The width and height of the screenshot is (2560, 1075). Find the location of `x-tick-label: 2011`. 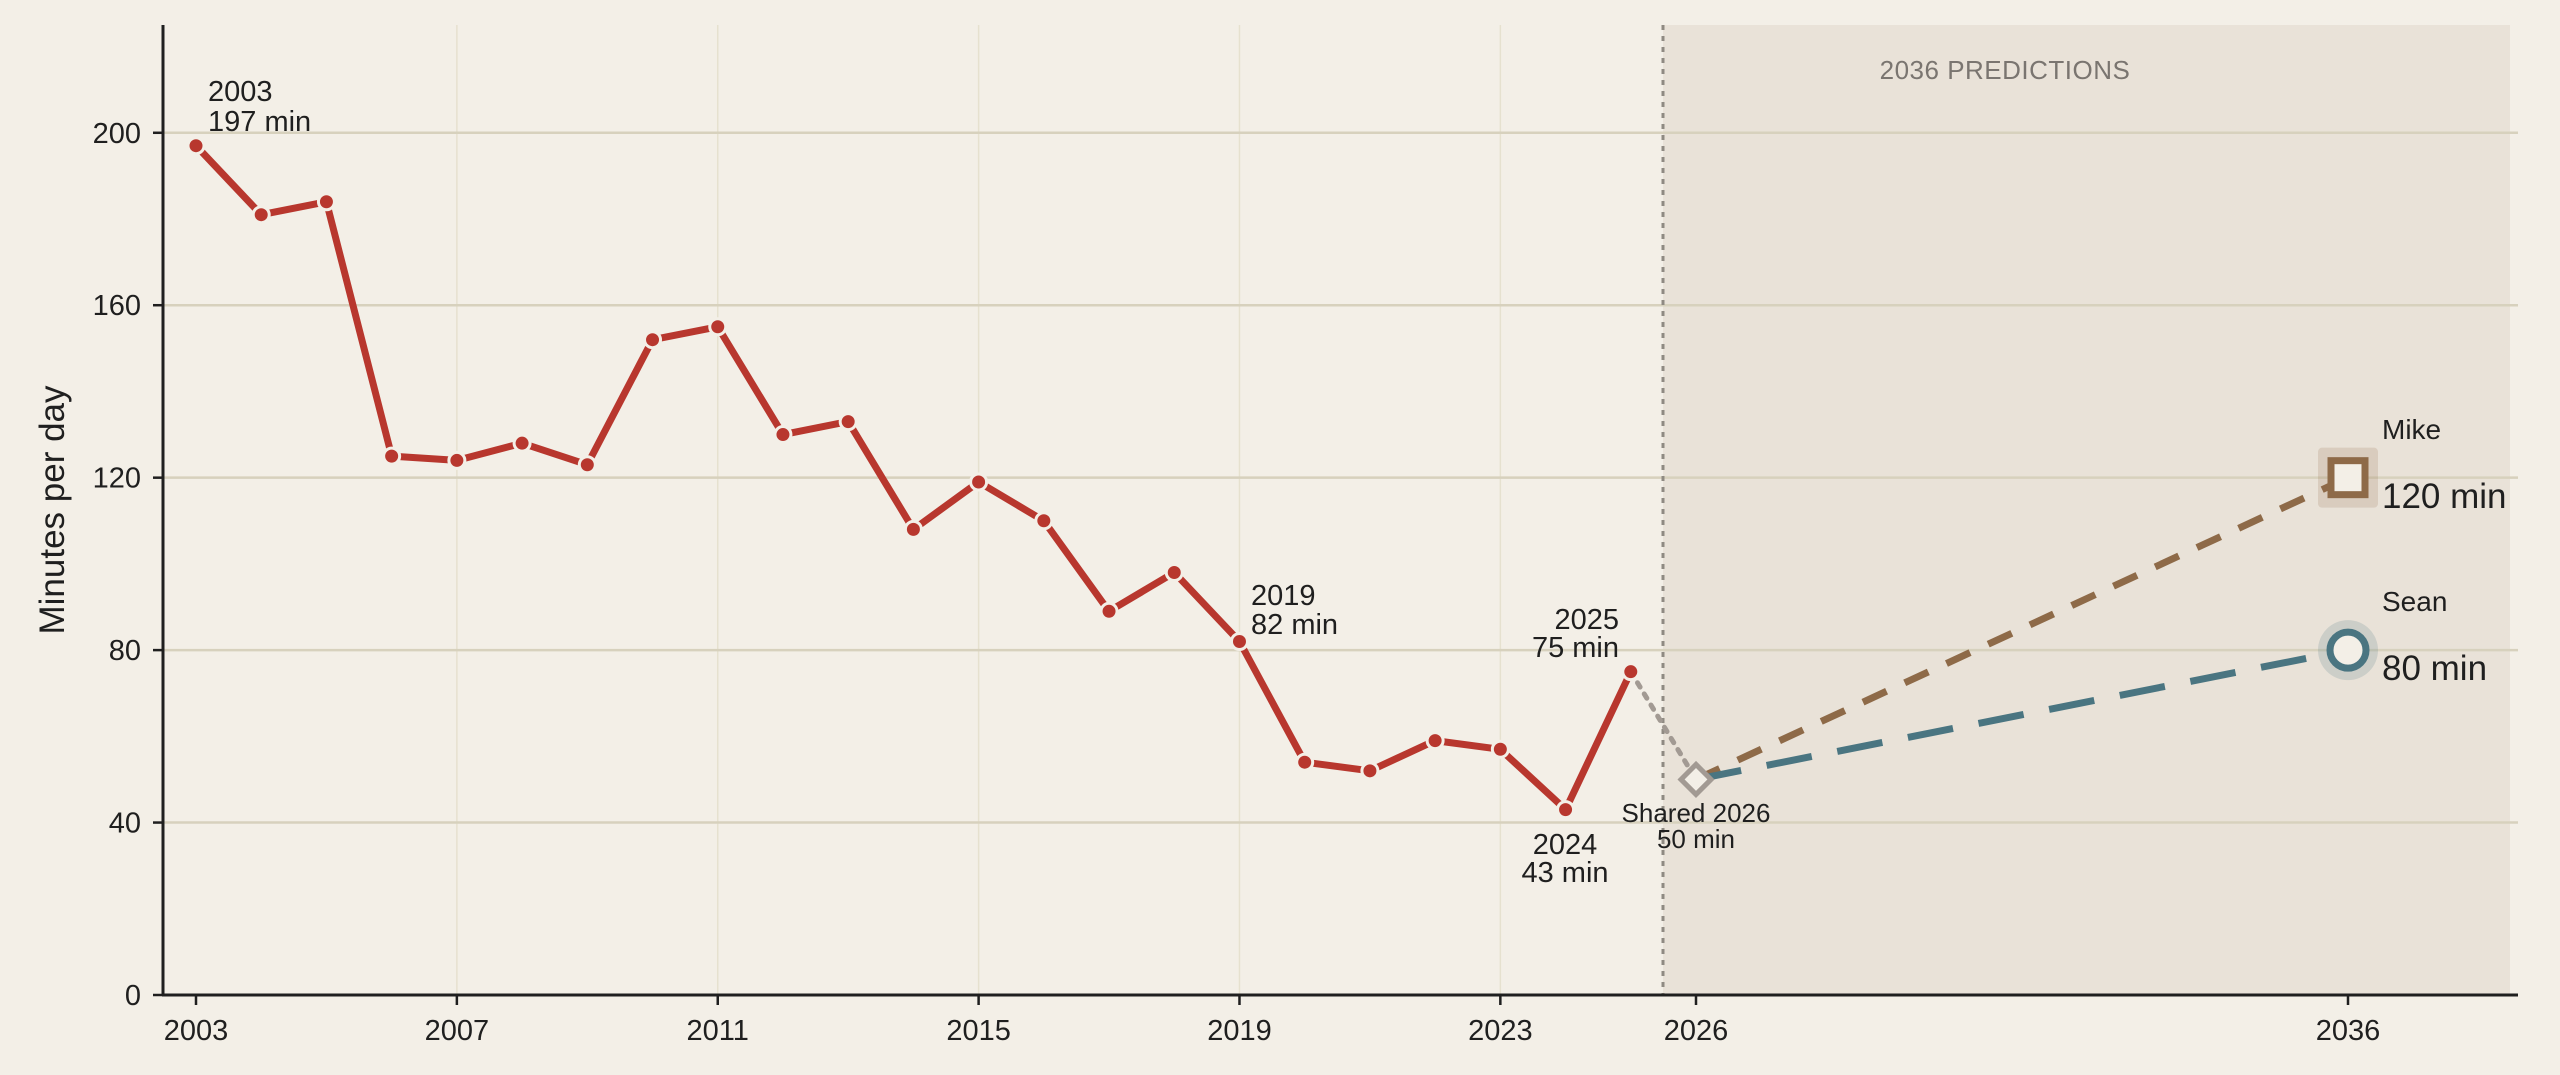

x-tick-label: 2011 is located at coordinates (718, 1031).